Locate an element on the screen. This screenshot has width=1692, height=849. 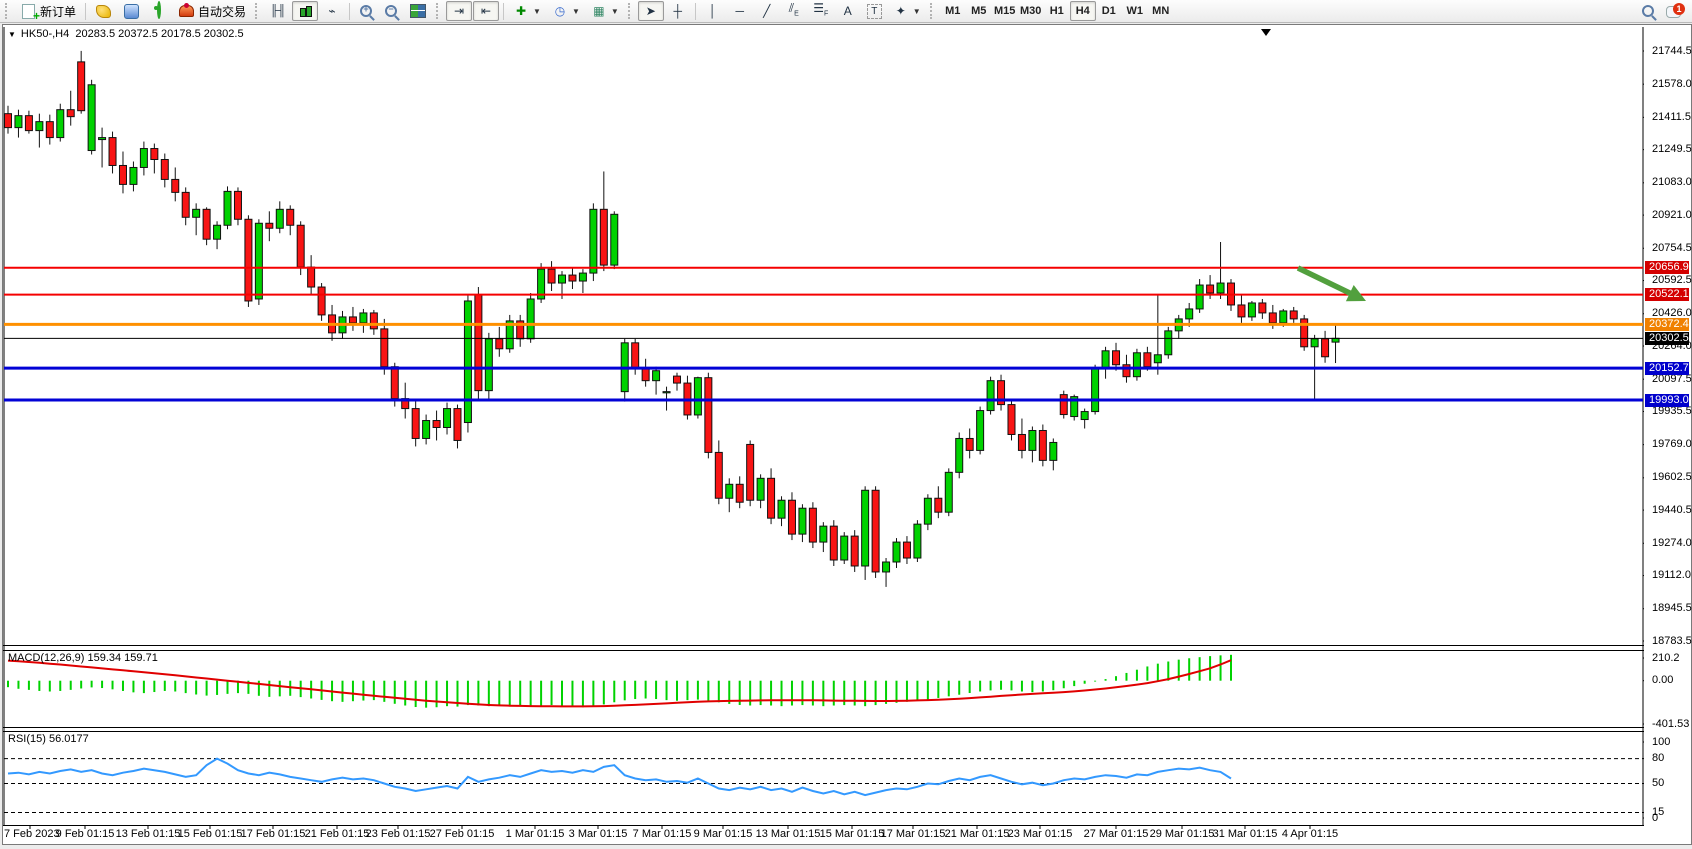
timeframe-M5: M5 is located at coordinates (979, 11).